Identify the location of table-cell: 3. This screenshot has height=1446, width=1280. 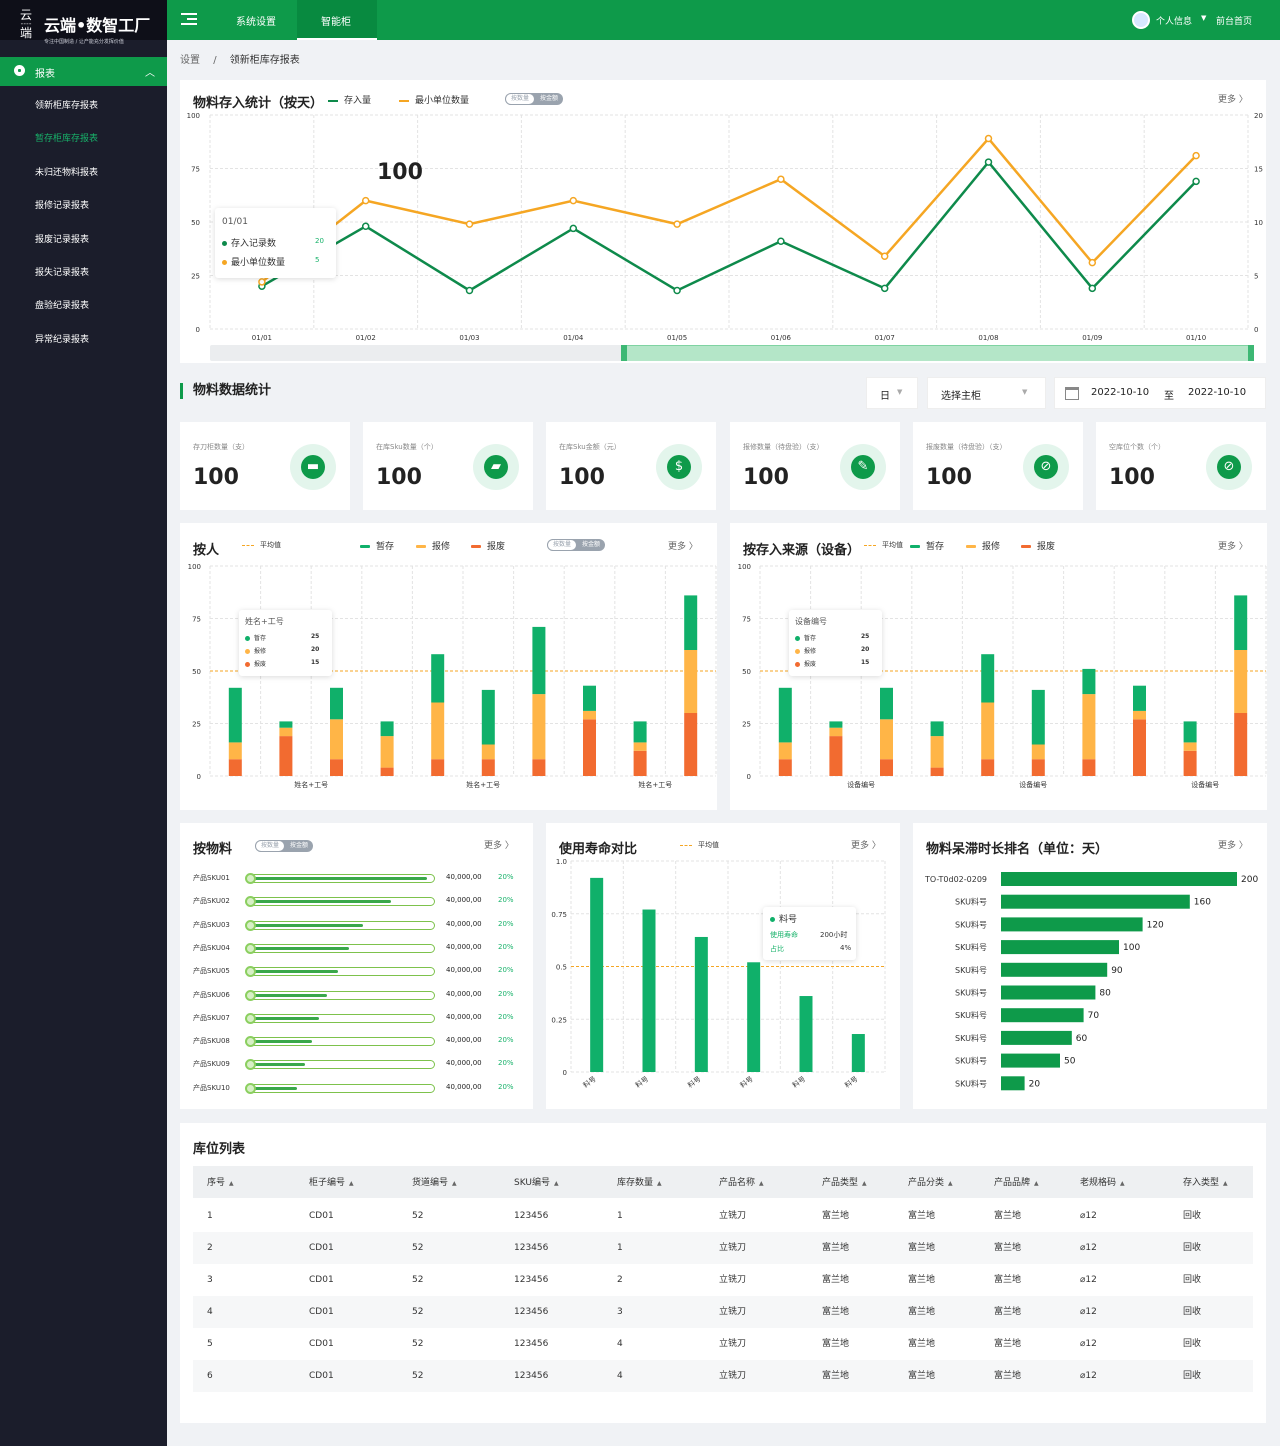
(210, 1280).